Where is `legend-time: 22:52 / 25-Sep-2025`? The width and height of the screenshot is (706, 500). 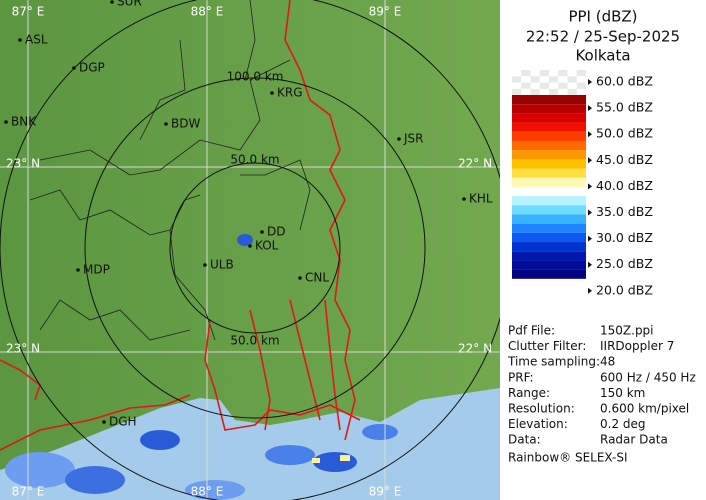
legend-time: 22:52 / 25-Sep-2025 is located at coordinates (603, 37).